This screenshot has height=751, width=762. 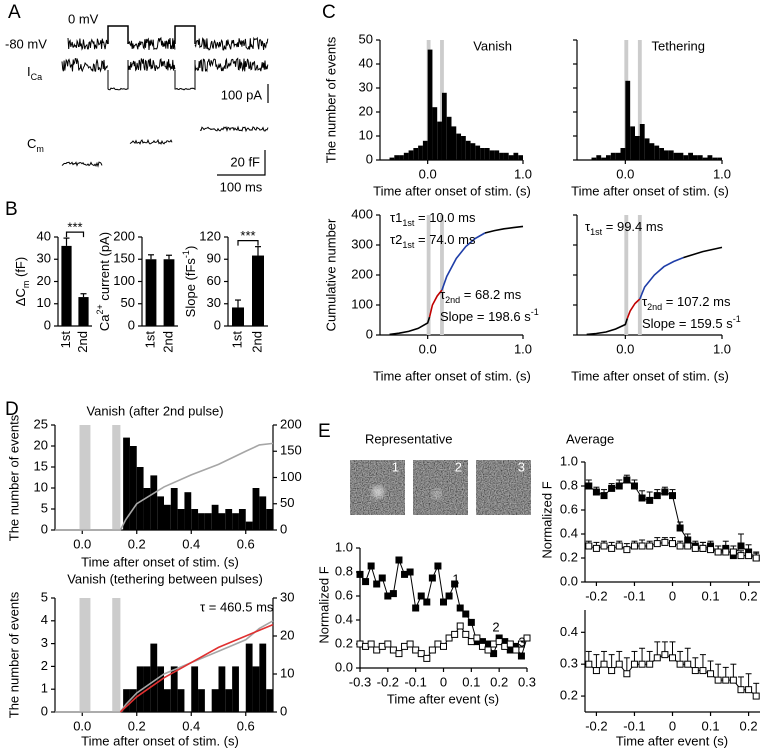 What do you see at coordinates (246, 543) in the screenshot?
I see `x-tick-label: 0.6` at bounding box center [246, 543].